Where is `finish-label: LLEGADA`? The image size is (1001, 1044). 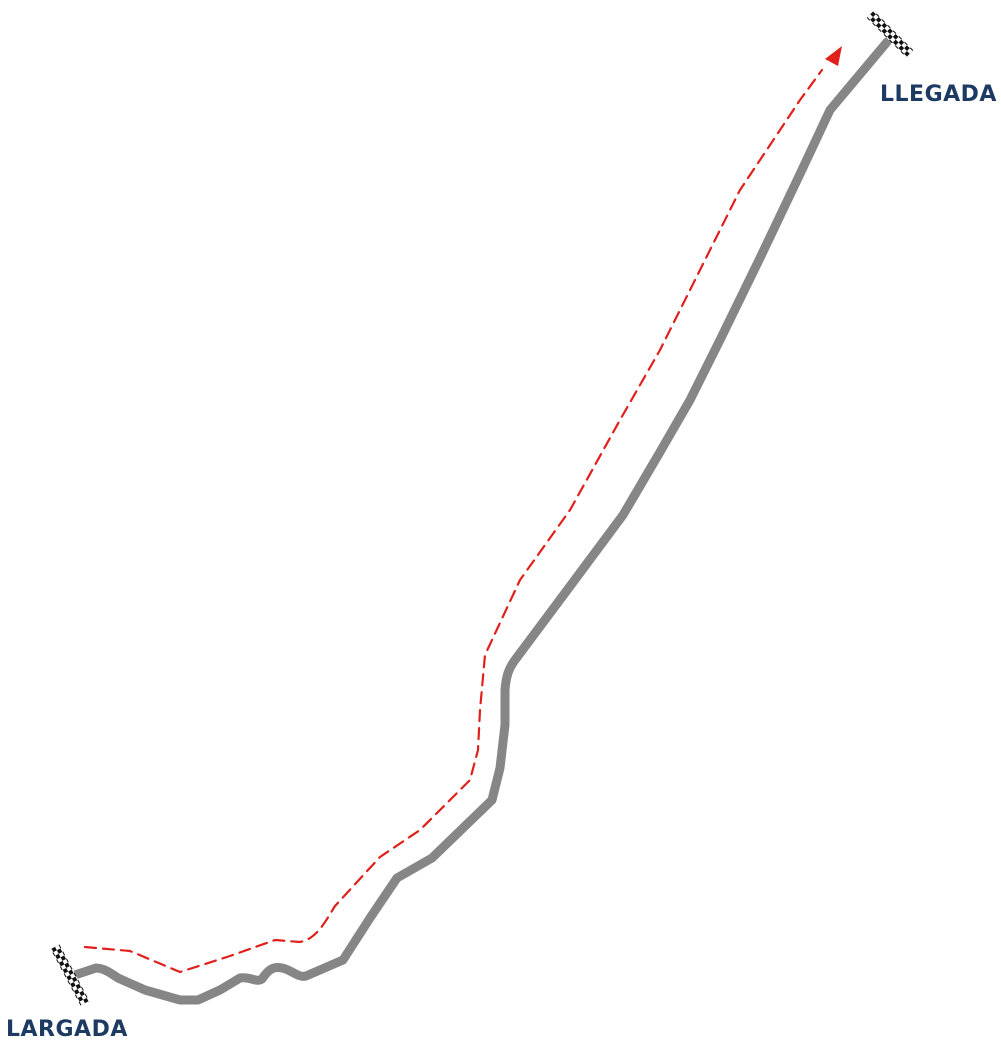
finish-label: LLEGADA is located at coordinates (938, 94).